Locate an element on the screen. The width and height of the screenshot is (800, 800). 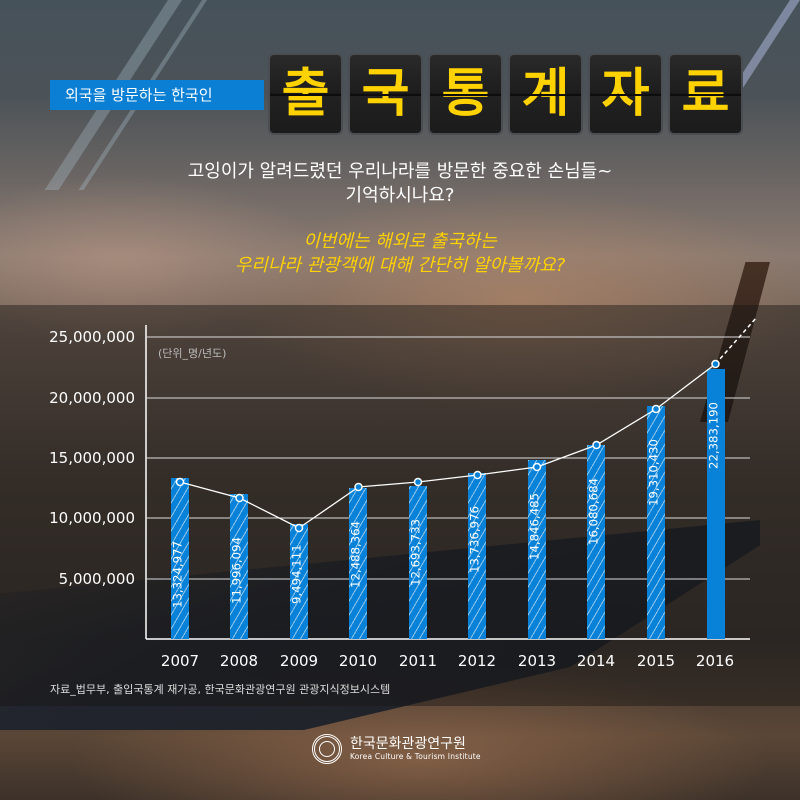
x-tick: 2016 is located at coordinates (715, 661).